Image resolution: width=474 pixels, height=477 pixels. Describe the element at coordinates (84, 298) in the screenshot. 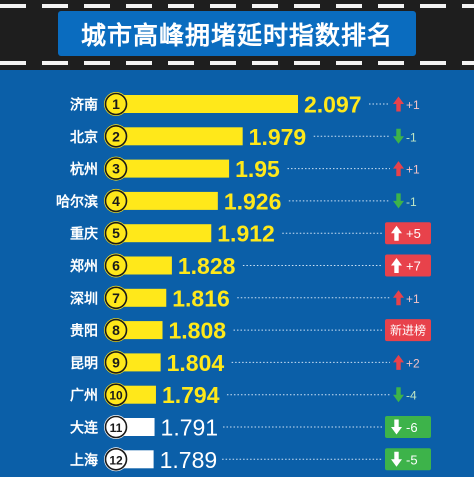

I see `city-label: 深圳` at that location.